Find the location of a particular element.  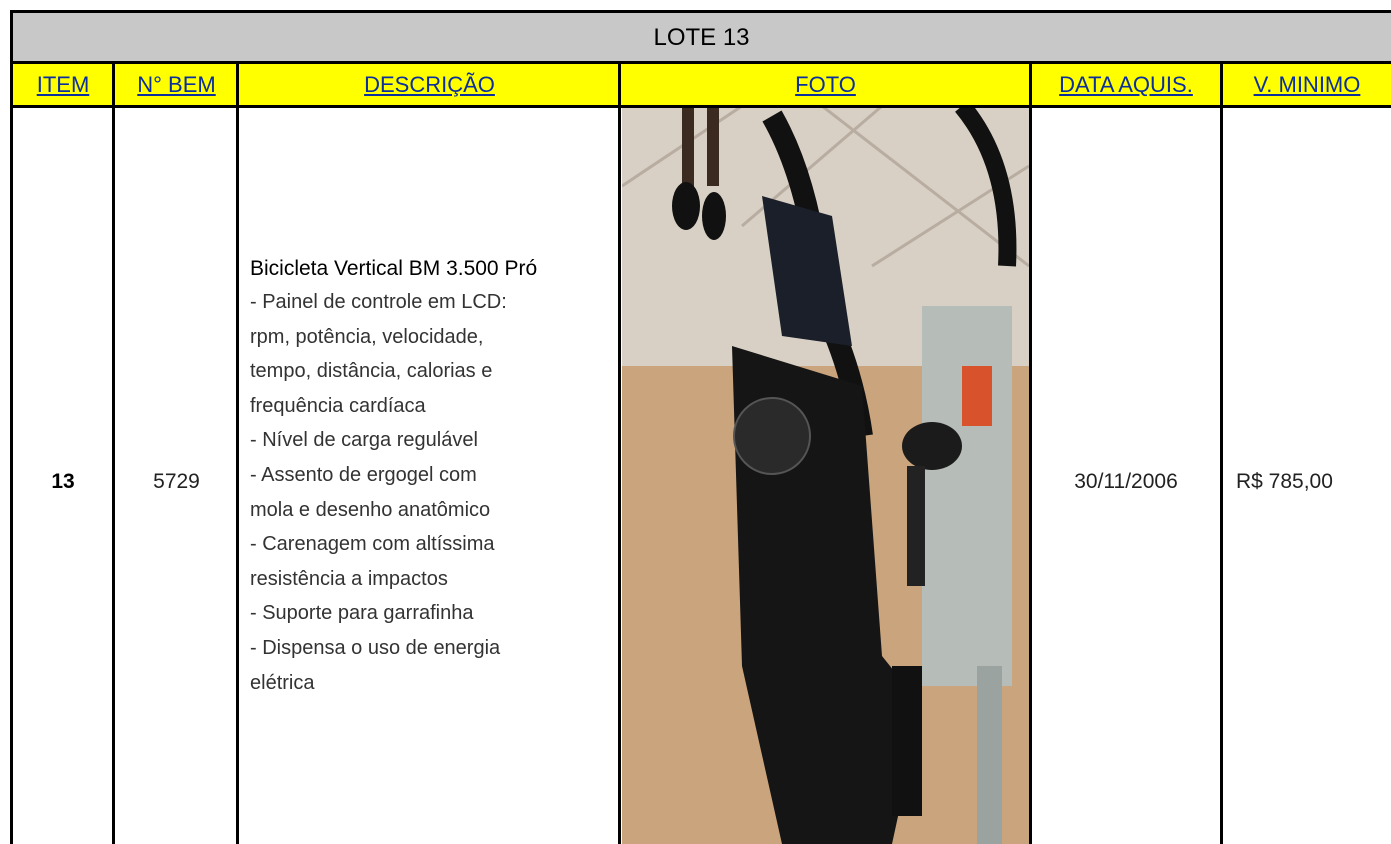

header-cell: FOTO is located at coordinates (825, 84).